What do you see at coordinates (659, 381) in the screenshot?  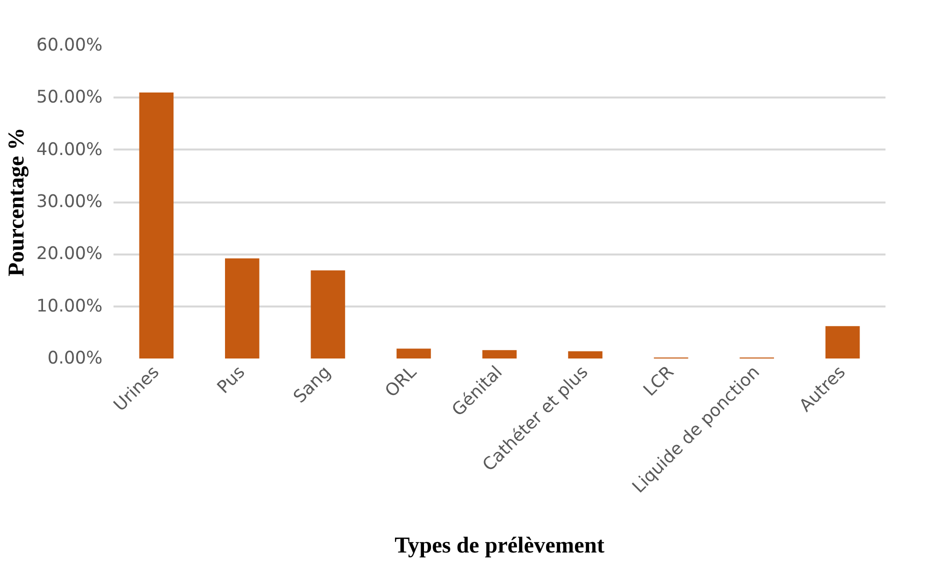 I see `x-tick-label: LCR` at bounding box center [659, 381].